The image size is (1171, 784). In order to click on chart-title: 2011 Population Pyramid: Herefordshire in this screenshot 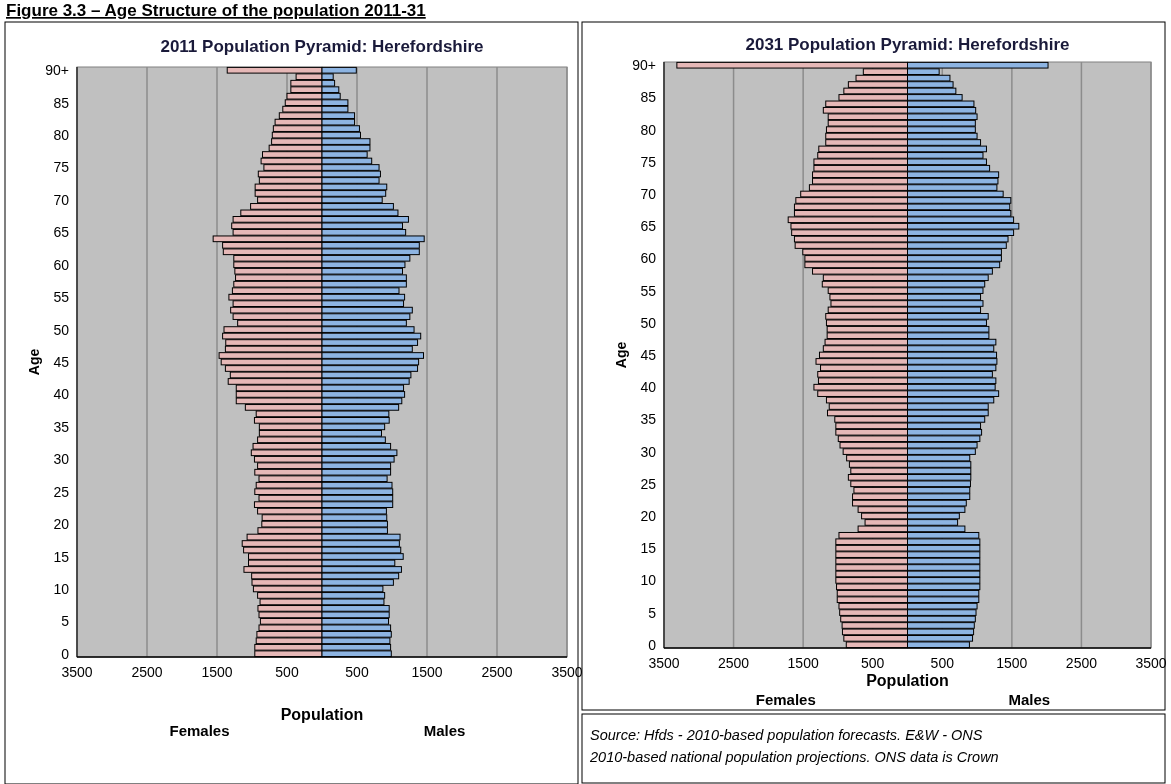, I will do `click(322, 46)`.